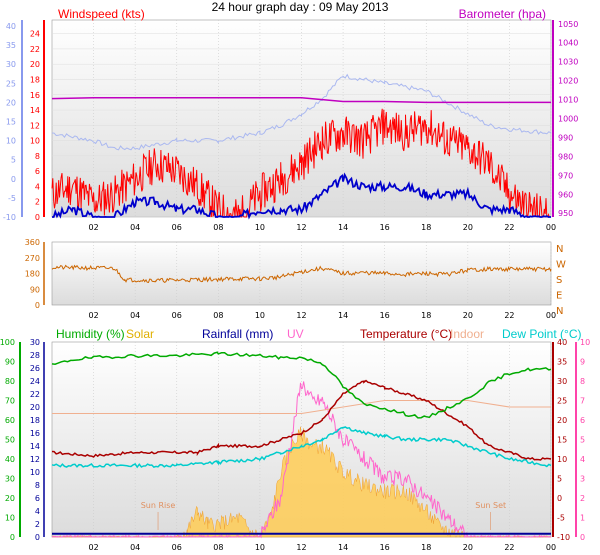 This screenshot has height=555, width=600. What do you see at coordinates (301, 407) in the screenshot?
I see `indoor-temp-line` at bounding box center [301, 407].